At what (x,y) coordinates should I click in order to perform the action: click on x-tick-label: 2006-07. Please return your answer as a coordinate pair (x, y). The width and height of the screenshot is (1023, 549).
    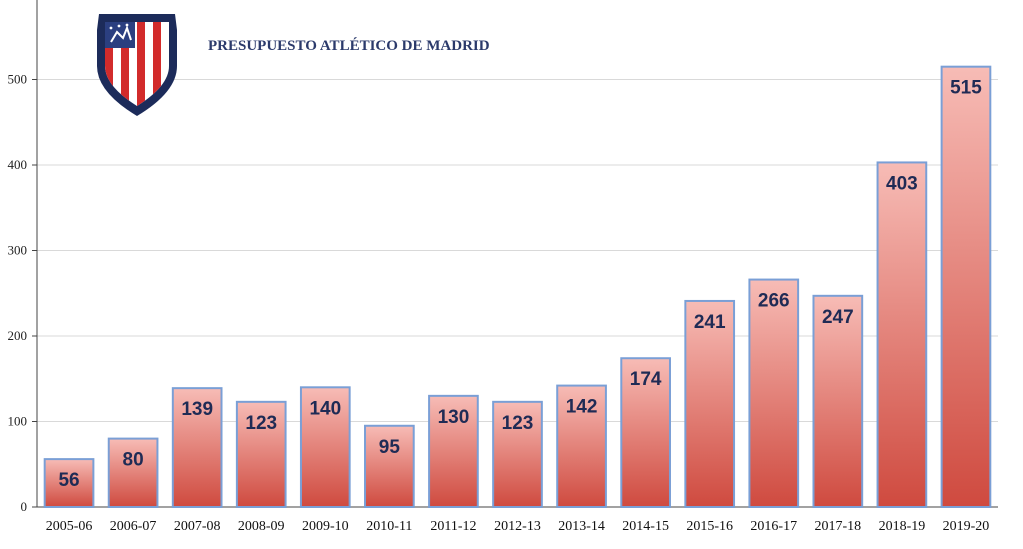
    Looking at the image, I should click on (133, 526).